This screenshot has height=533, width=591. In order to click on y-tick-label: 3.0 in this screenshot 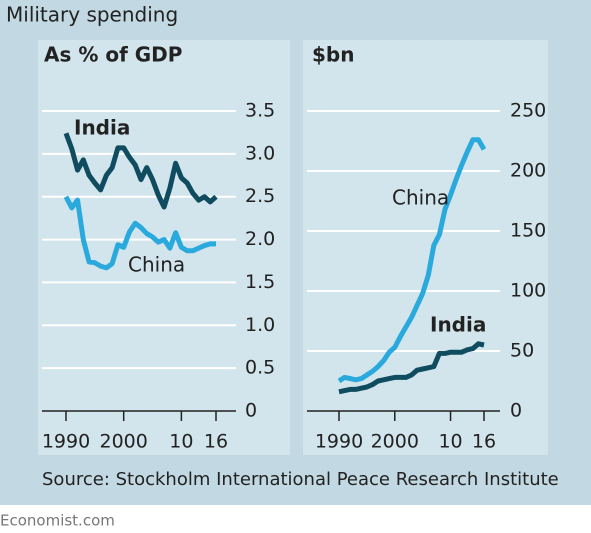, I will do `click(260, 153)`.